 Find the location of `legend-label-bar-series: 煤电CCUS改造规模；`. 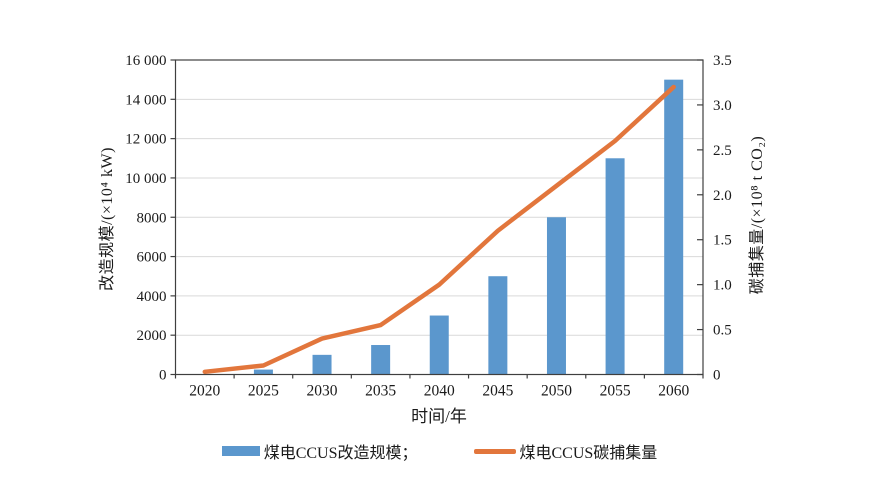

legend-label-bar-series: 煤电CCUS改造规模； is located at coordinates (340, 453).